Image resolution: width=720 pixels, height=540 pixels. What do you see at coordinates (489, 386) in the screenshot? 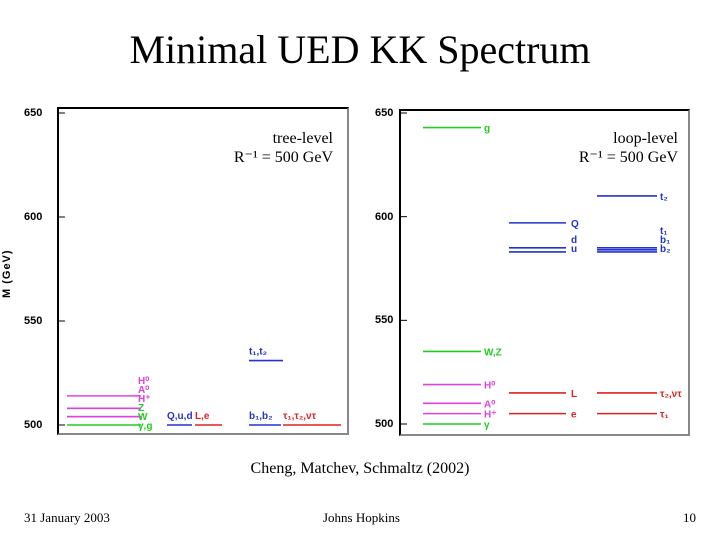
I see `loop-level-label: H⁰` at bounding box center [489, 386].